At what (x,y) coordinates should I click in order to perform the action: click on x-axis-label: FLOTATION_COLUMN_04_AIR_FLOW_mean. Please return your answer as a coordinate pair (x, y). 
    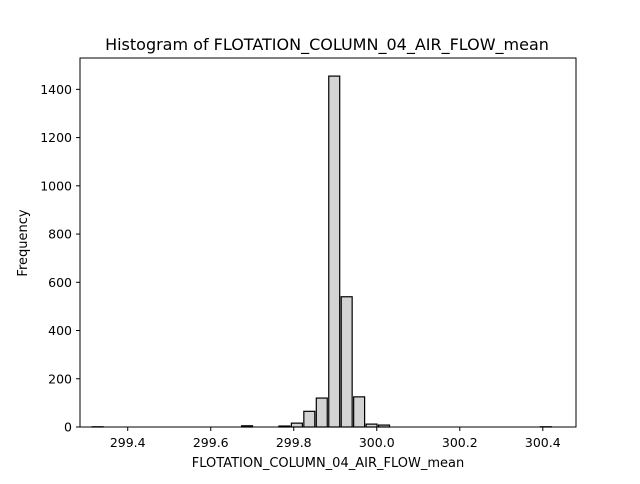
    Looking at the image, I should click on (328, 463).